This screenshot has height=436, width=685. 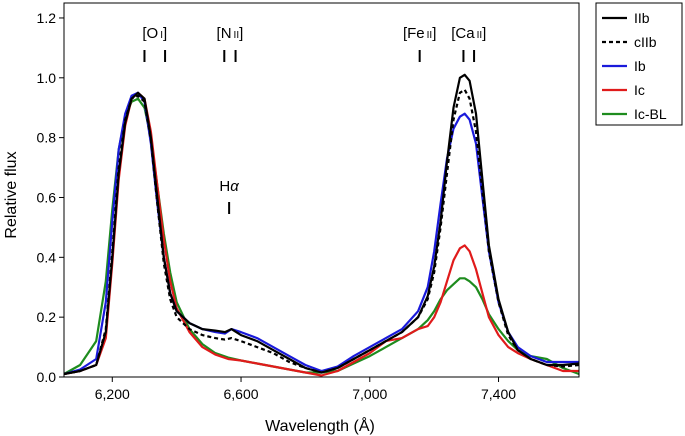 What do you see at coordinates (33, 197) in the screenshot?
I see `y-axis: Relative flux 0.0 0.2 0.4 0.6 0.8 1.0 1.2` at bounding box center [33, 197].